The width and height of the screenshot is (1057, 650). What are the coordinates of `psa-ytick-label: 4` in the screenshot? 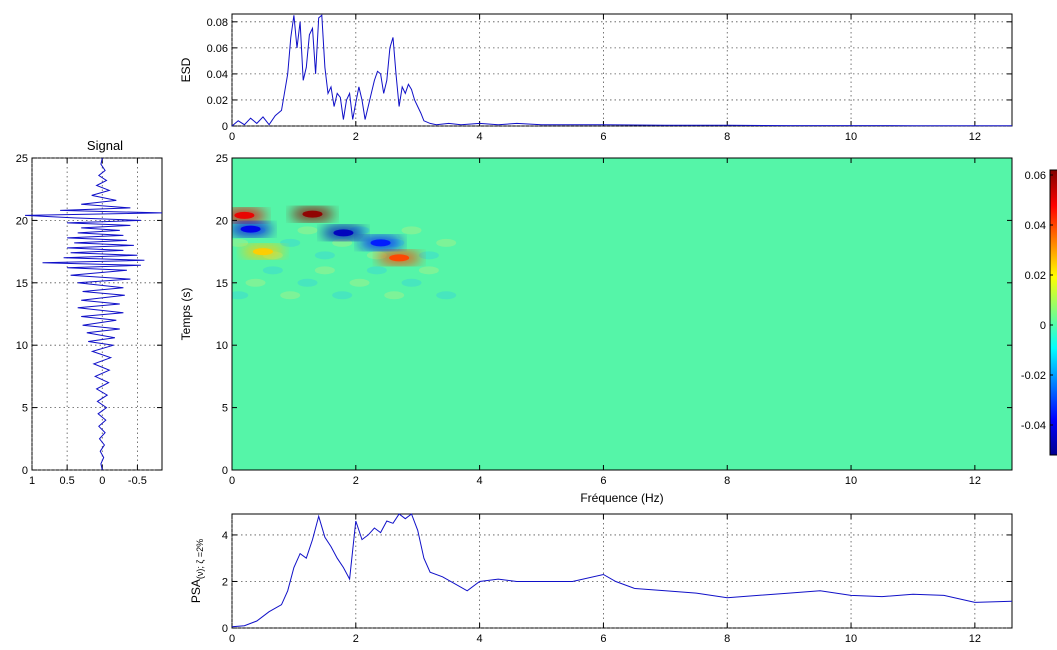 It's located at (225, 536).